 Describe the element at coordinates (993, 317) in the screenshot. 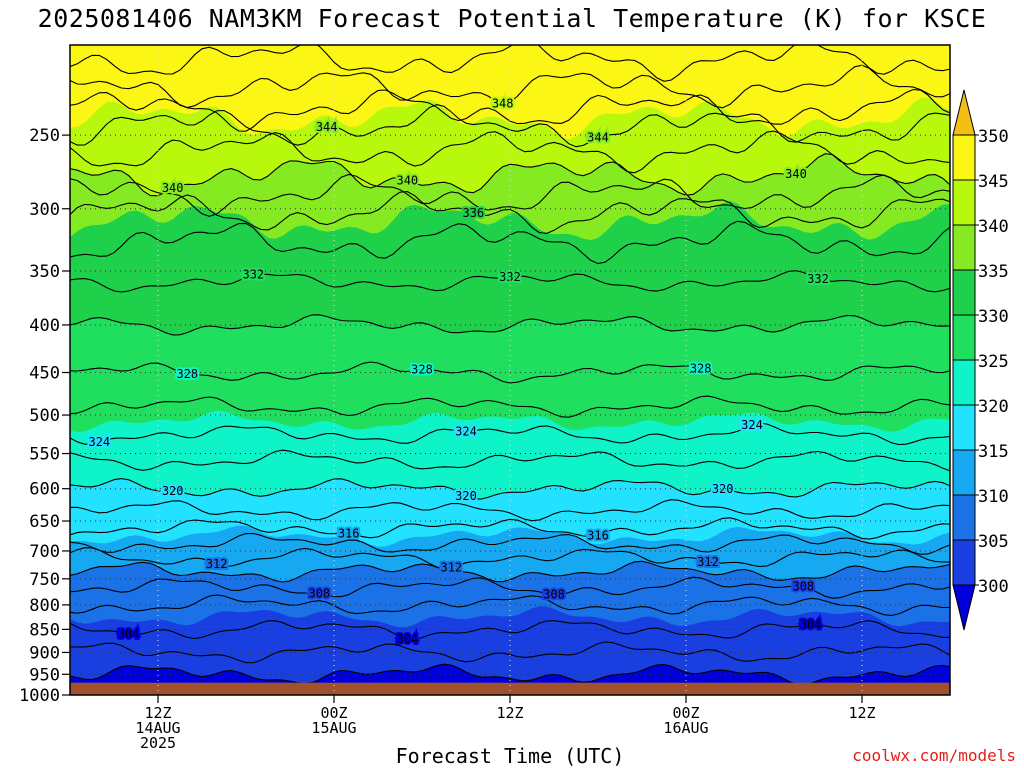

I see `colorbar-label-330: 330` at that location.